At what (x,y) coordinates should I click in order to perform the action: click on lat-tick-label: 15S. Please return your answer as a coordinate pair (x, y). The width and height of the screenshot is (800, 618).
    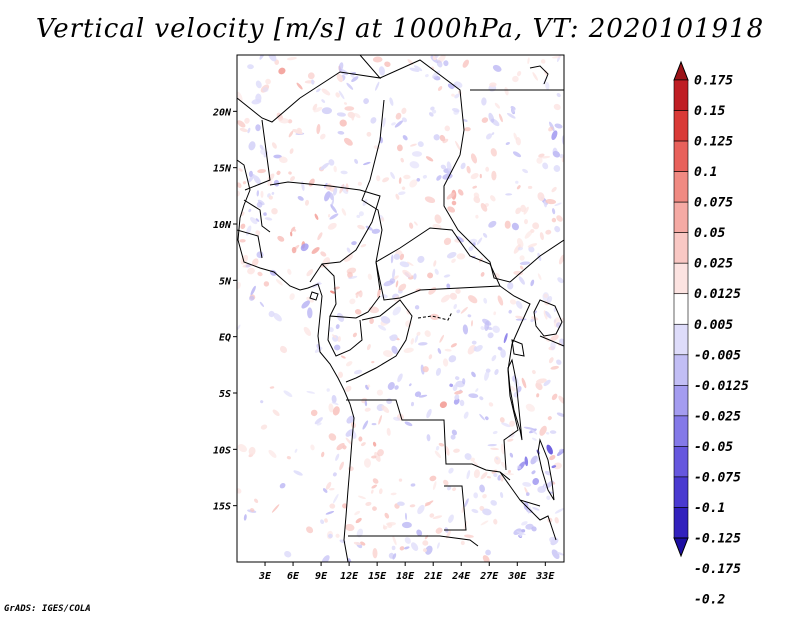
    Looking at the image, I should click on (222, 507).